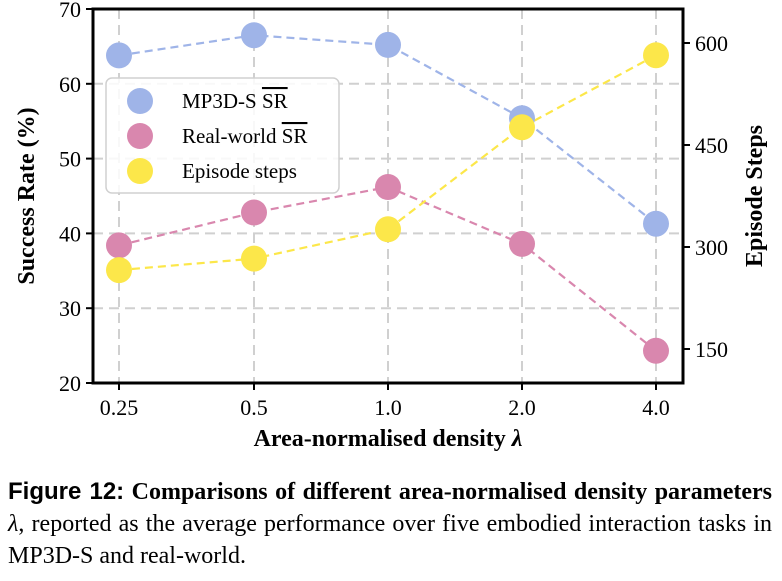 This screenshot has height=581, width=782. I want to click on y-tick-label: 30, so click(70, 308).